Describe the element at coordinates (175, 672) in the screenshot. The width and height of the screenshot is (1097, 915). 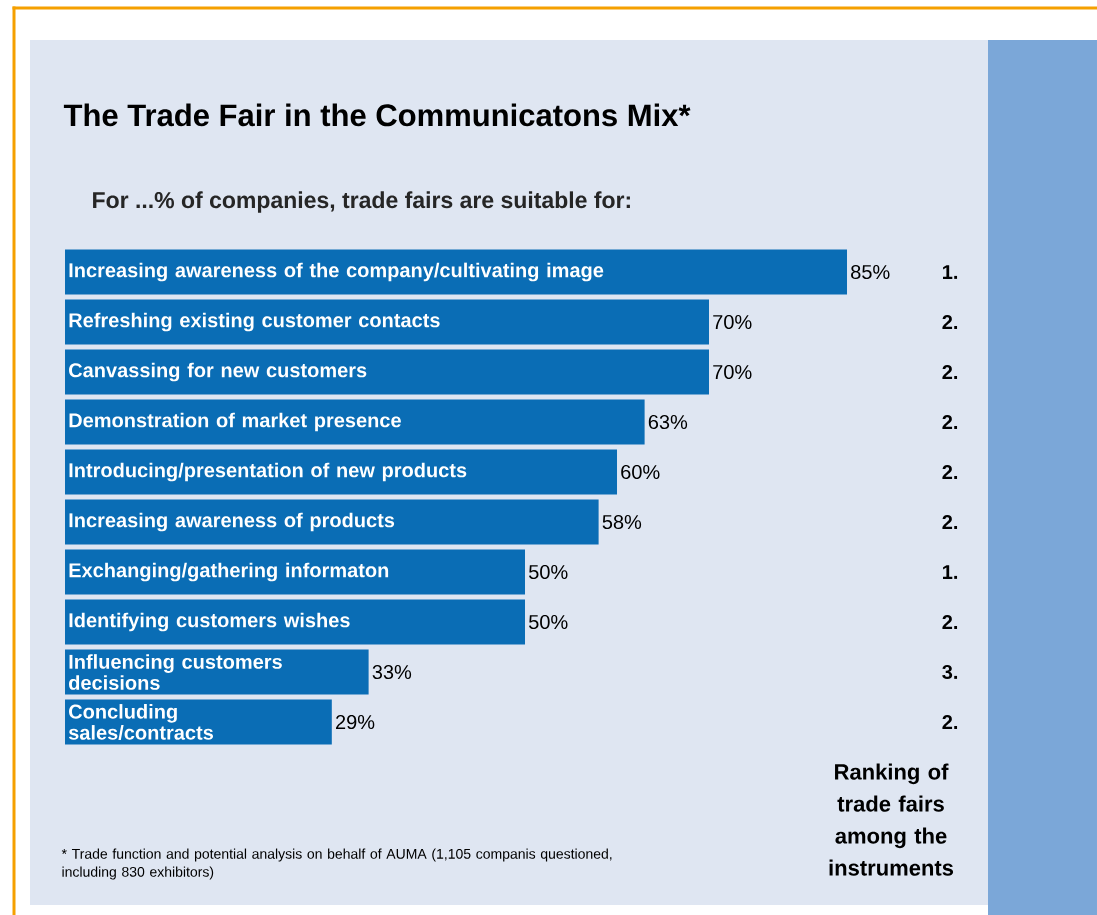
I see `y-tick-label: Influencing customers decisions` at that location.